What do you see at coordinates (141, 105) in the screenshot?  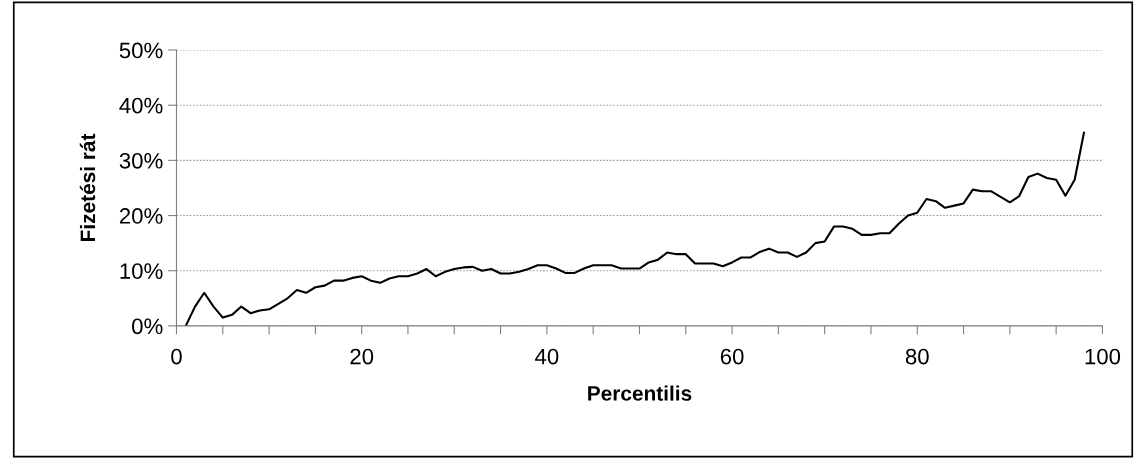 I see `y-tick-label: 40%` at bounding box center [141, 105].